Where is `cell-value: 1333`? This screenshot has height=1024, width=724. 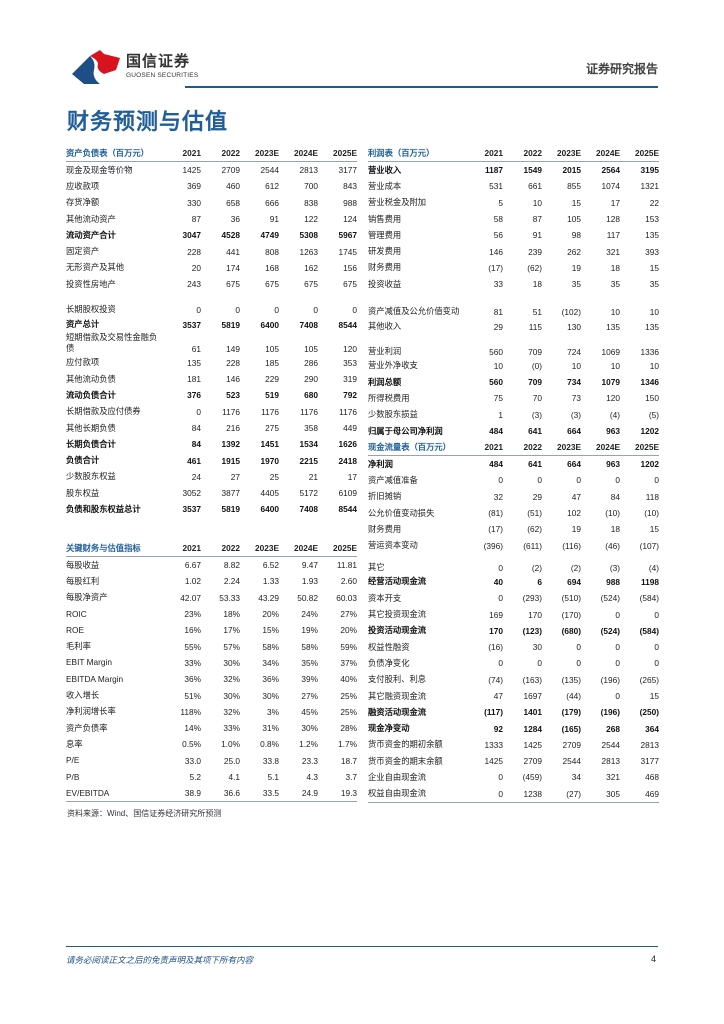 cell-value: 1333 is located at coordinates (493, 744).